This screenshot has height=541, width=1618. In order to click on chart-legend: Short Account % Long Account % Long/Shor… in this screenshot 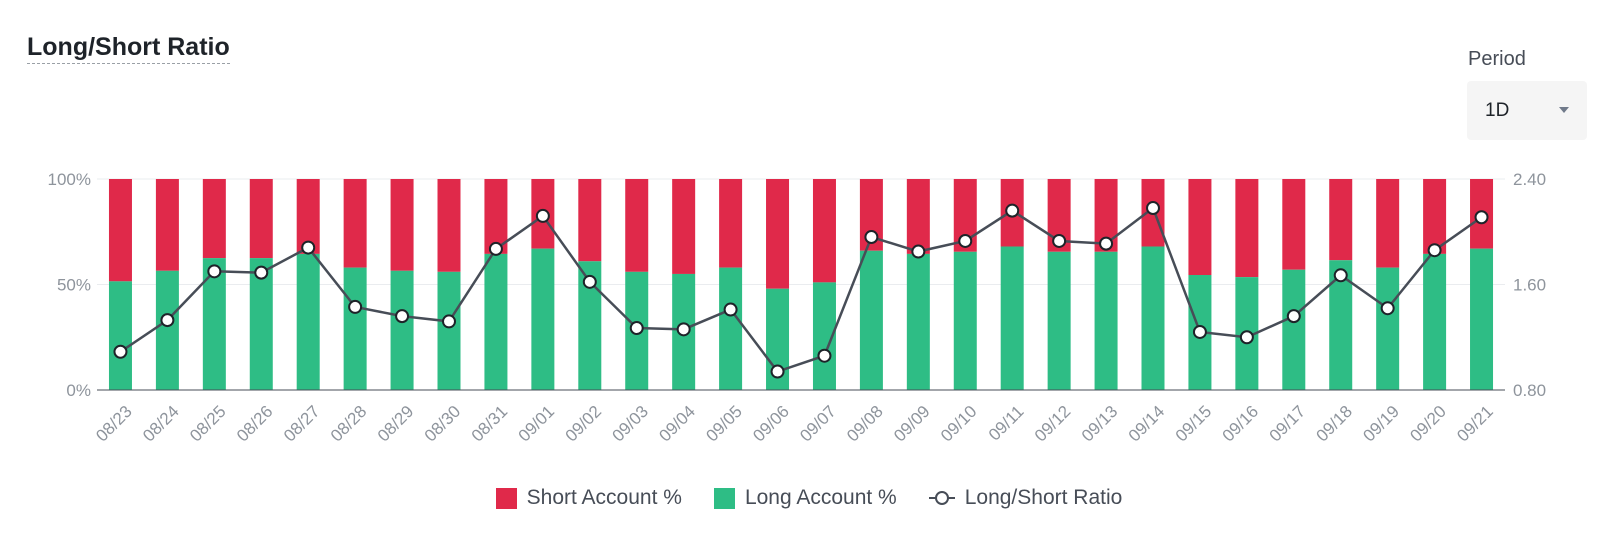, I will do `click(809, 498)`.